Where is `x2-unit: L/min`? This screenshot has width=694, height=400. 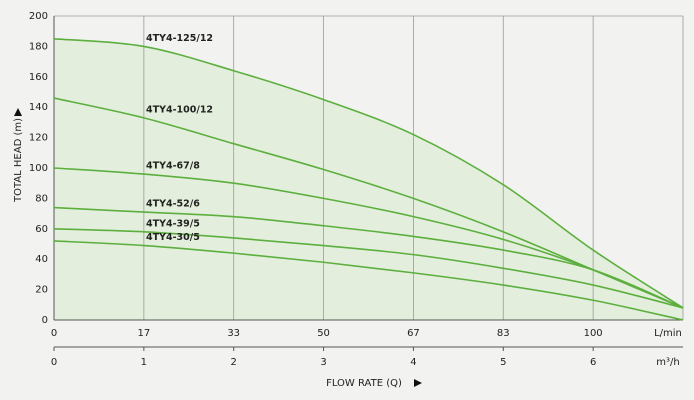
x2-unit: L/min is located at coordinates (668, 333).